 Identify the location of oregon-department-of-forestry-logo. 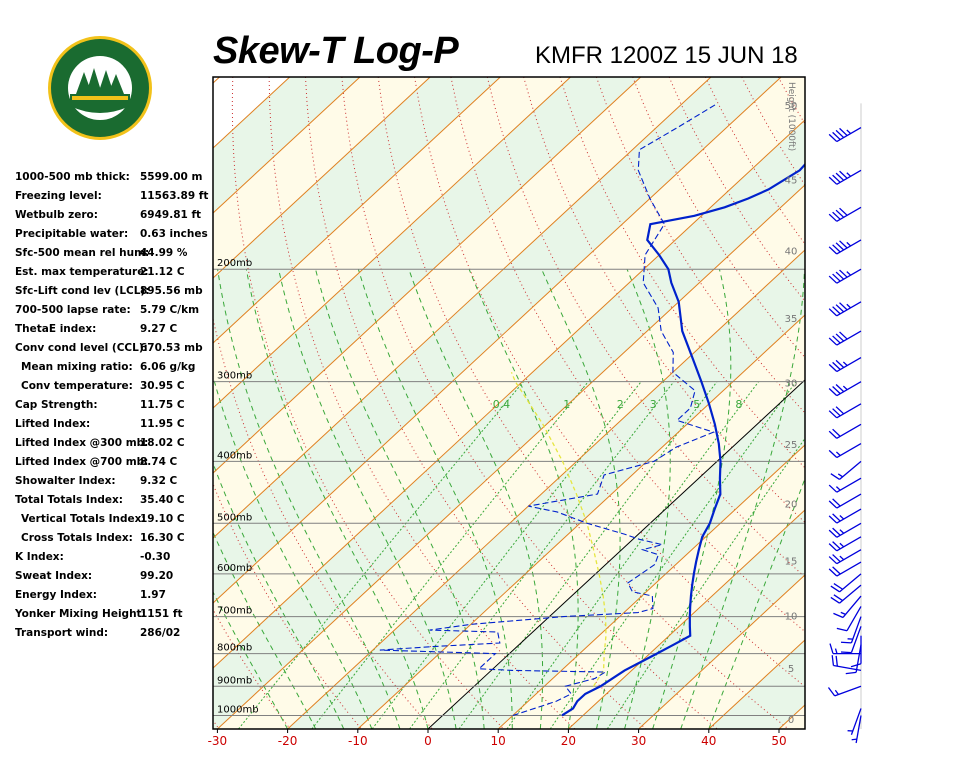
(100, 88).